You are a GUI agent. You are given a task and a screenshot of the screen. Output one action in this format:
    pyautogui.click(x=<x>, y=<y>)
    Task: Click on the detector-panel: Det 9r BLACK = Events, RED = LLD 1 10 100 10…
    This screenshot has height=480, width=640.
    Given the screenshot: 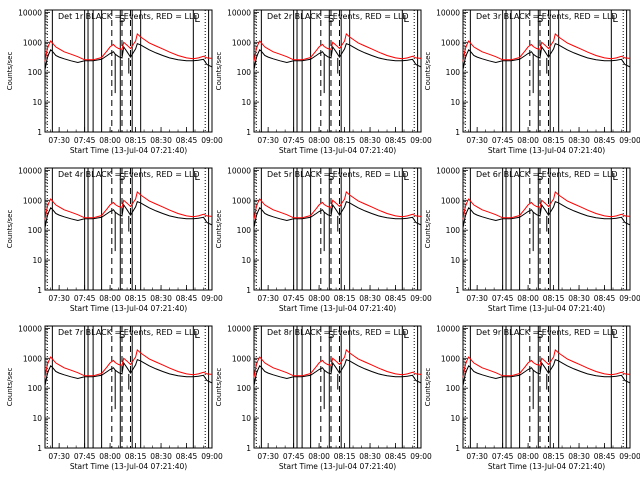 What is the action you would take?
    pyautogui.click(x=532, y=397)
    